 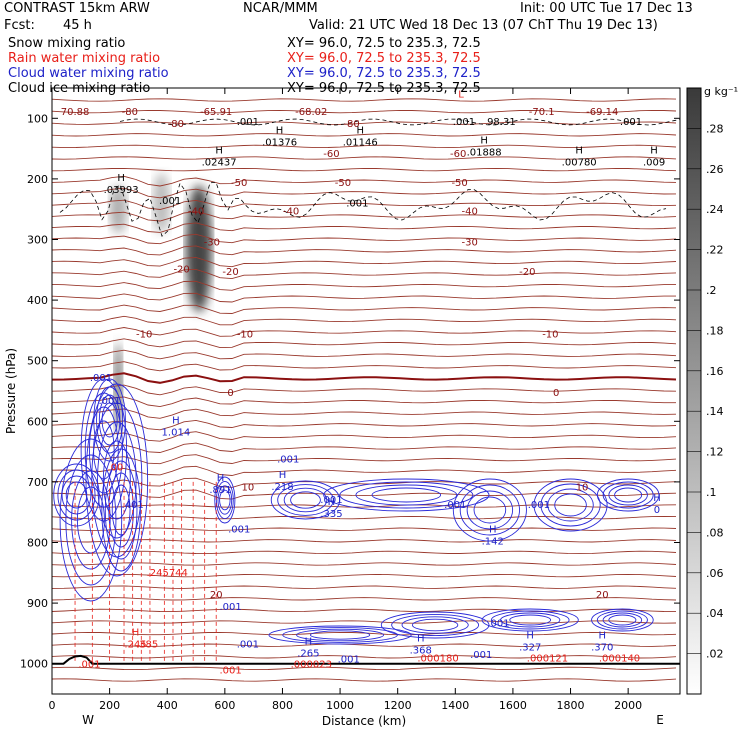 I want to click on x-tick-label-8: 1600, so click(x=513, y=705).